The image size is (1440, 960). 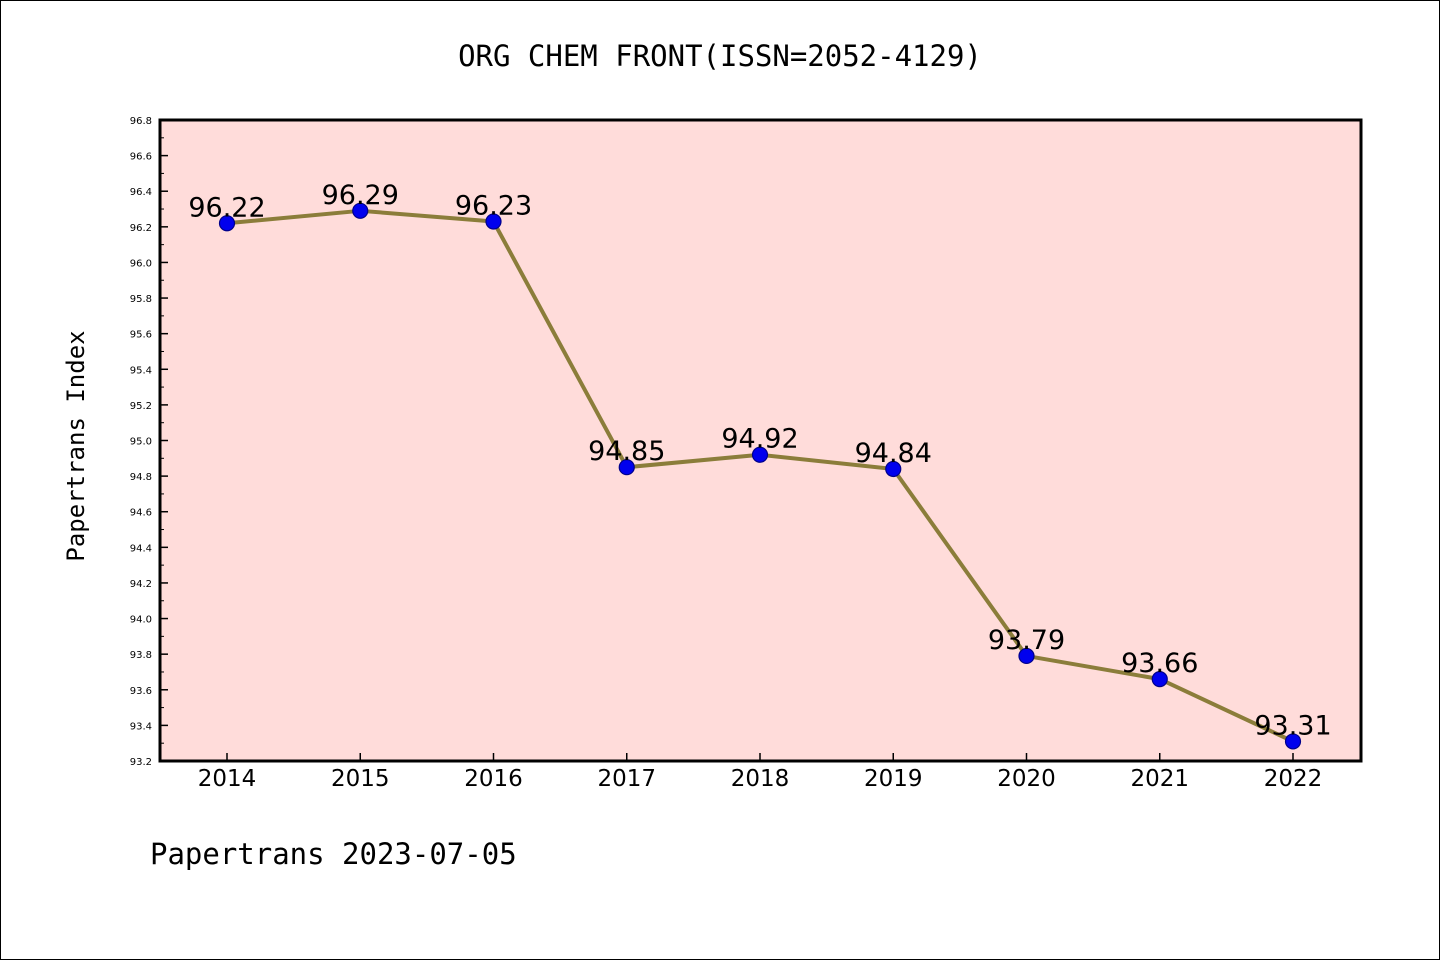 I want to click on y-tick-label: 95.6, so click(x=141, y=335).